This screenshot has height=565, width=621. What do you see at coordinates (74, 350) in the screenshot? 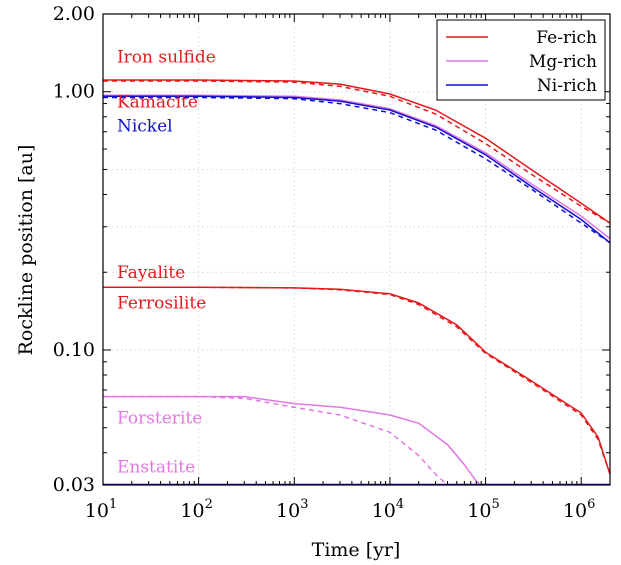
I see `y-tick-label: 0.10` at bounding box center [74, 350].